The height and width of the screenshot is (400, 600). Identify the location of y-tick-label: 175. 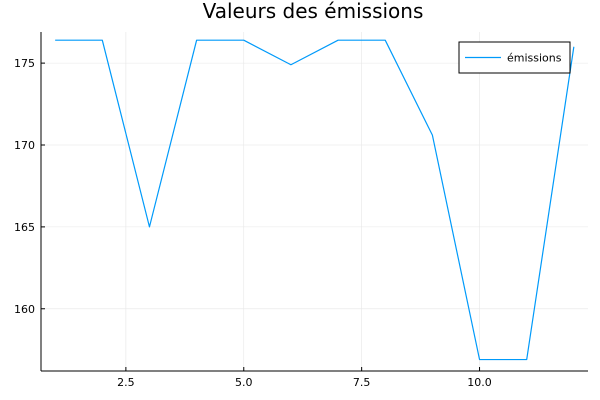
(24, 63).